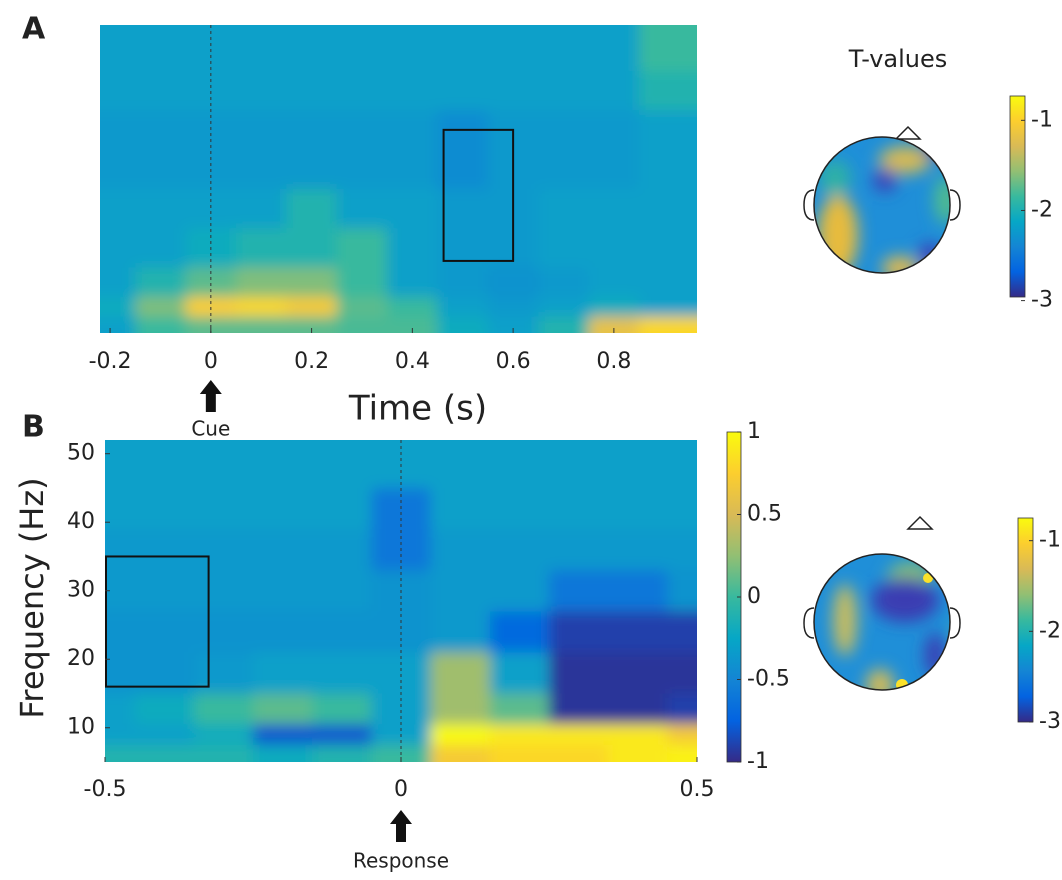  I want to click on x-tick-label: 0.6, so click(513, 361).